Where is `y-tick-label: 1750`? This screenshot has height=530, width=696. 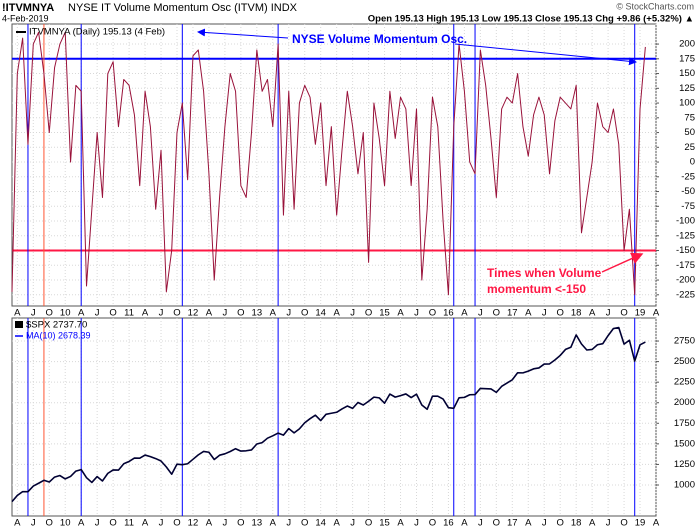 y-tick-label: 1750 is located at coordinates (684, 423).